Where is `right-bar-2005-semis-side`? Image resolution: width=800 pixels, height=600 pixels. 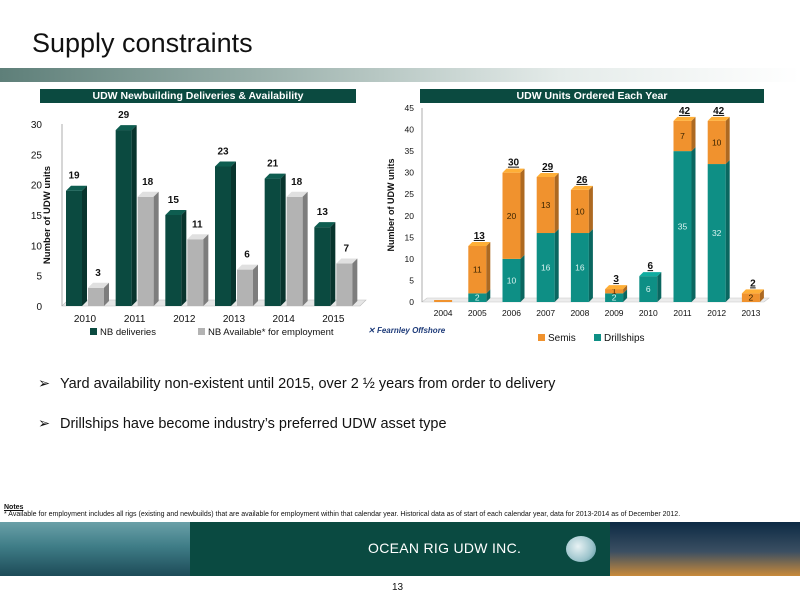
right-bar-2005-semis-side is located at coordinates (488, 267).